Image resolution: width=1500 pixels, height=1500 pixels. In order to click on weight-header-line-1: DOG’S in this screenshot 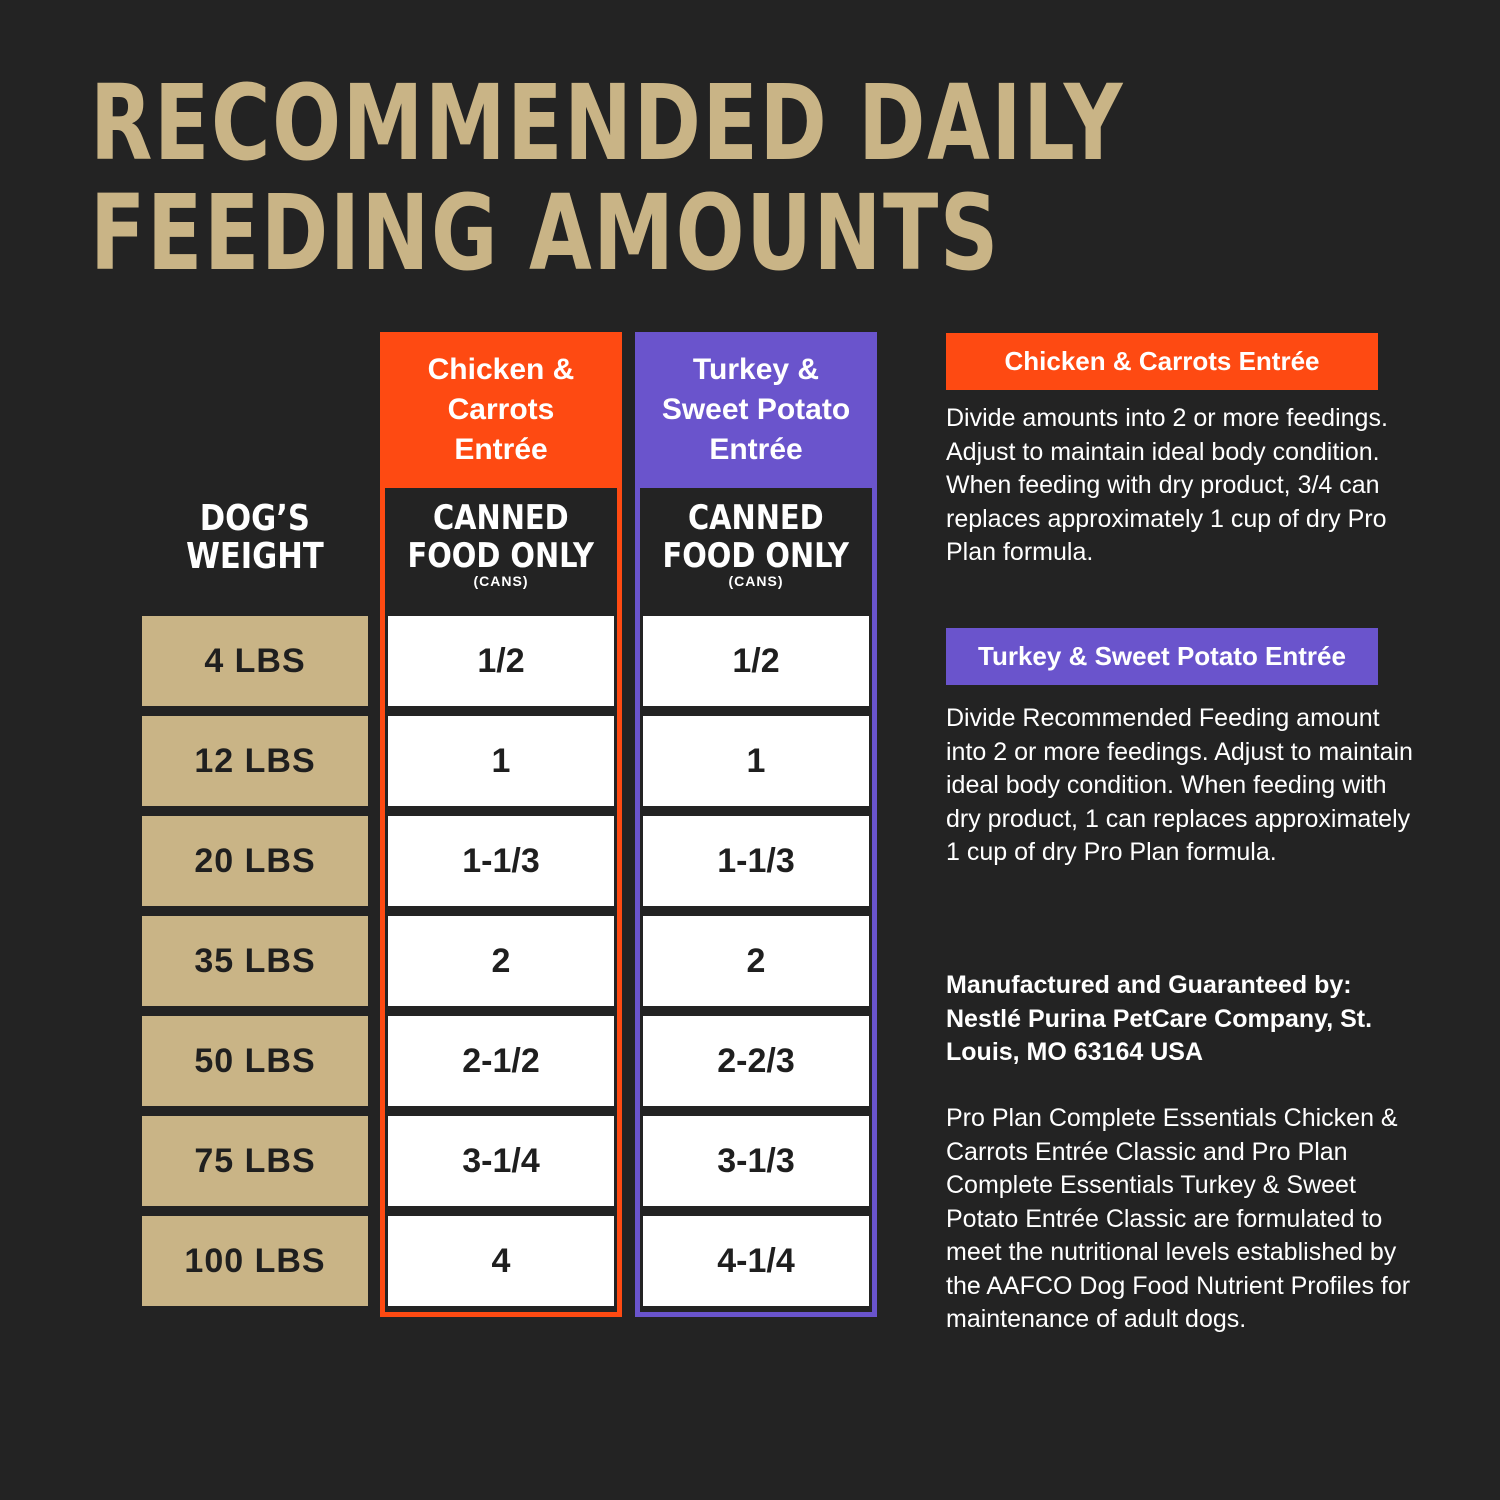, I will do `click(255, 518)`.